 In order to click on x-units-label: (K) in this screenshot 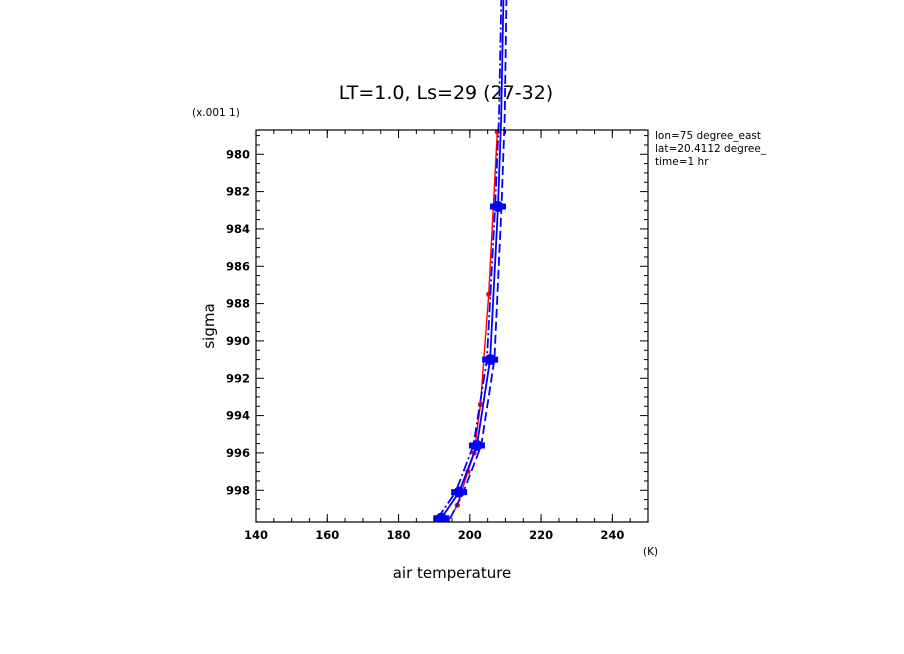, I will do `click(650, 552)`.